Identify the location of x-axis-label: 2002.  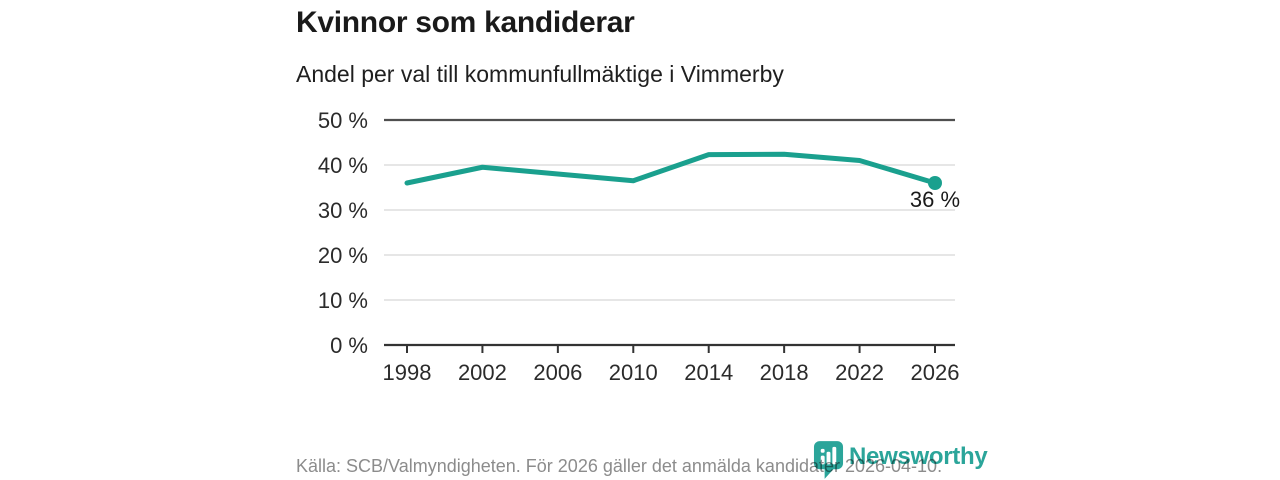
(482, 372).